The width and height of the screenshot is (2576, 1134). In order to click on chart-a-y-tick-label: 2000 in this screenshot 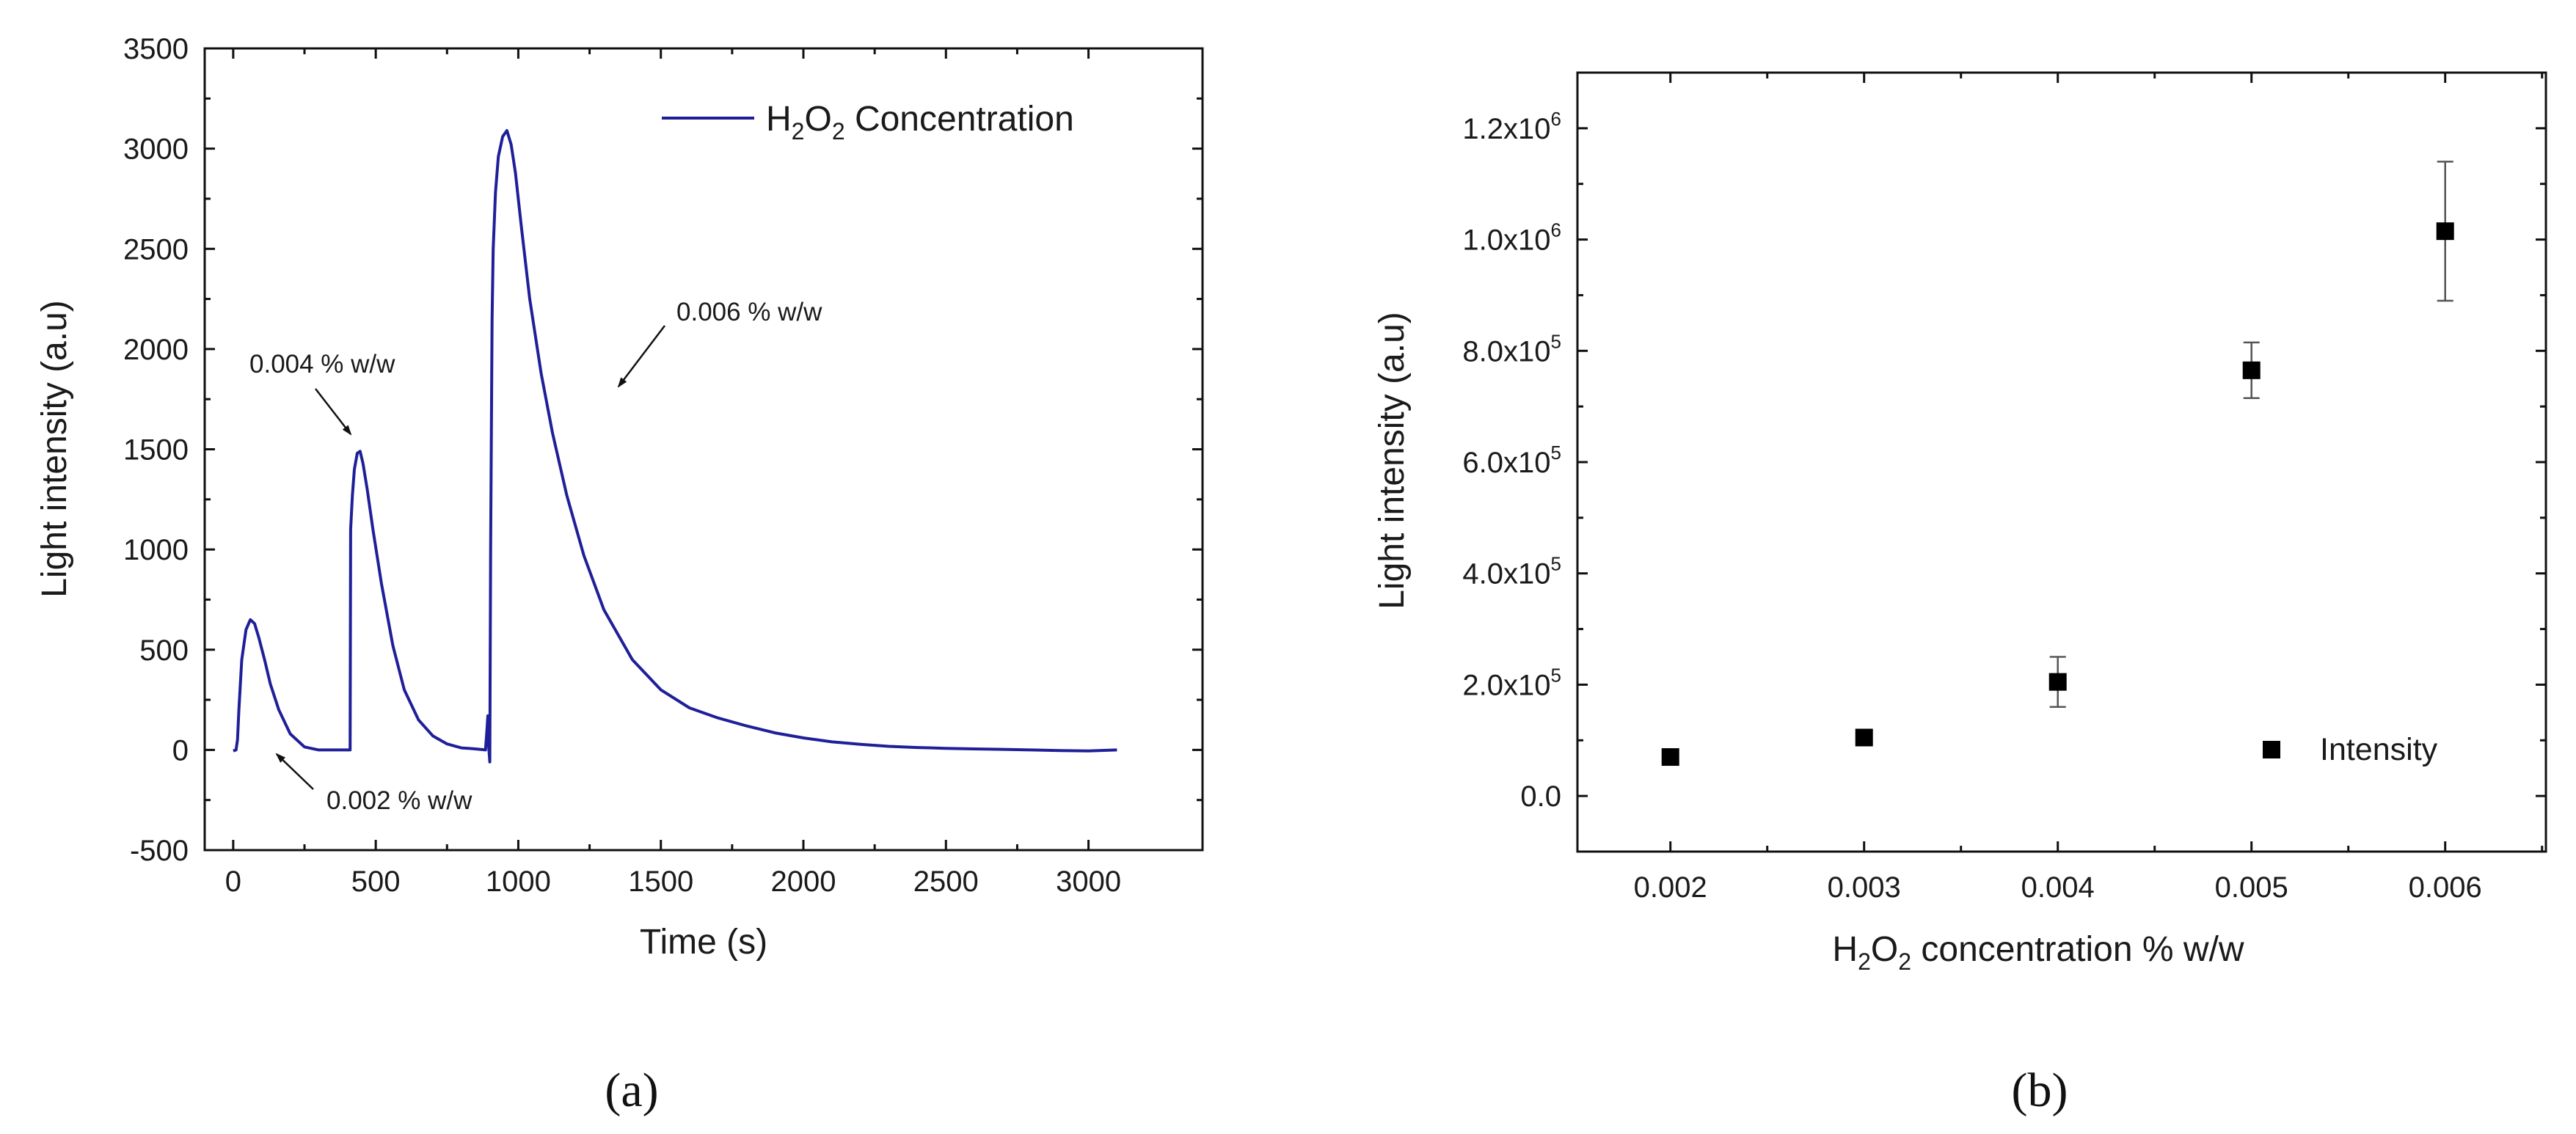, I will do `click(156, 350)`.